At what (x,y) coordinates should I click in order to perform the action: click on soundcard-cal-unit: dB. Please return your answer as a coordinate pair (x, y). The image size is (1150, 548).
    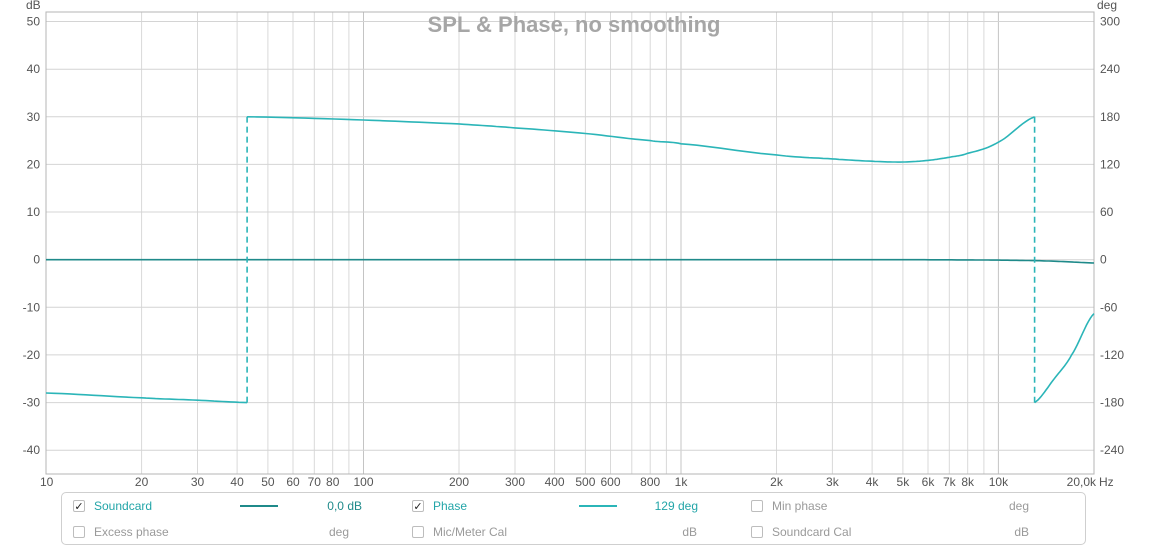
    Looking at the image, I should click on (1021, 532).